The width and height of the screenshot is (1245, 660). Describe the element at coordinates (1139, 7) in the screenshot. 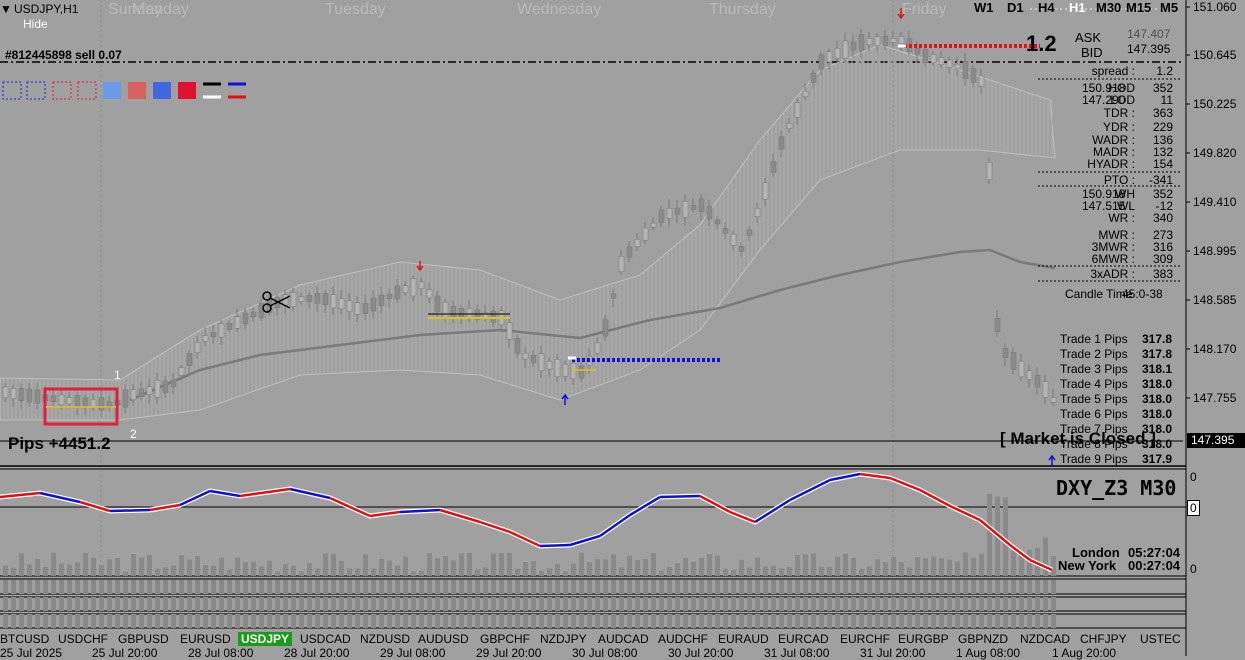

I see `tf-m15: M15` at that location.